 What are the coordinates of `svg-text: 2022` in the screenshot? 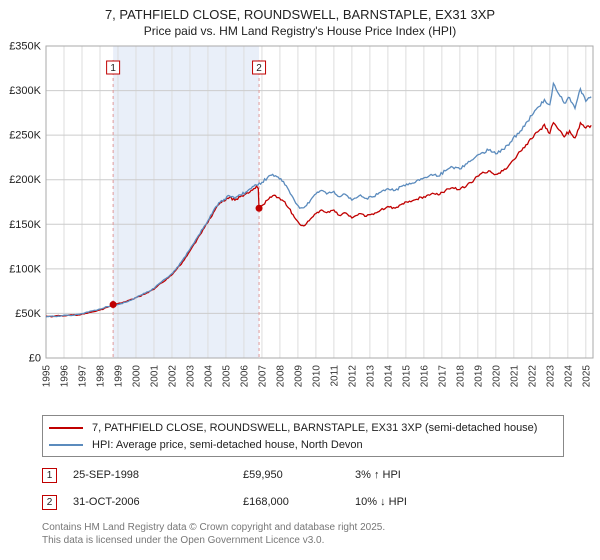 It's located at (532, 376).